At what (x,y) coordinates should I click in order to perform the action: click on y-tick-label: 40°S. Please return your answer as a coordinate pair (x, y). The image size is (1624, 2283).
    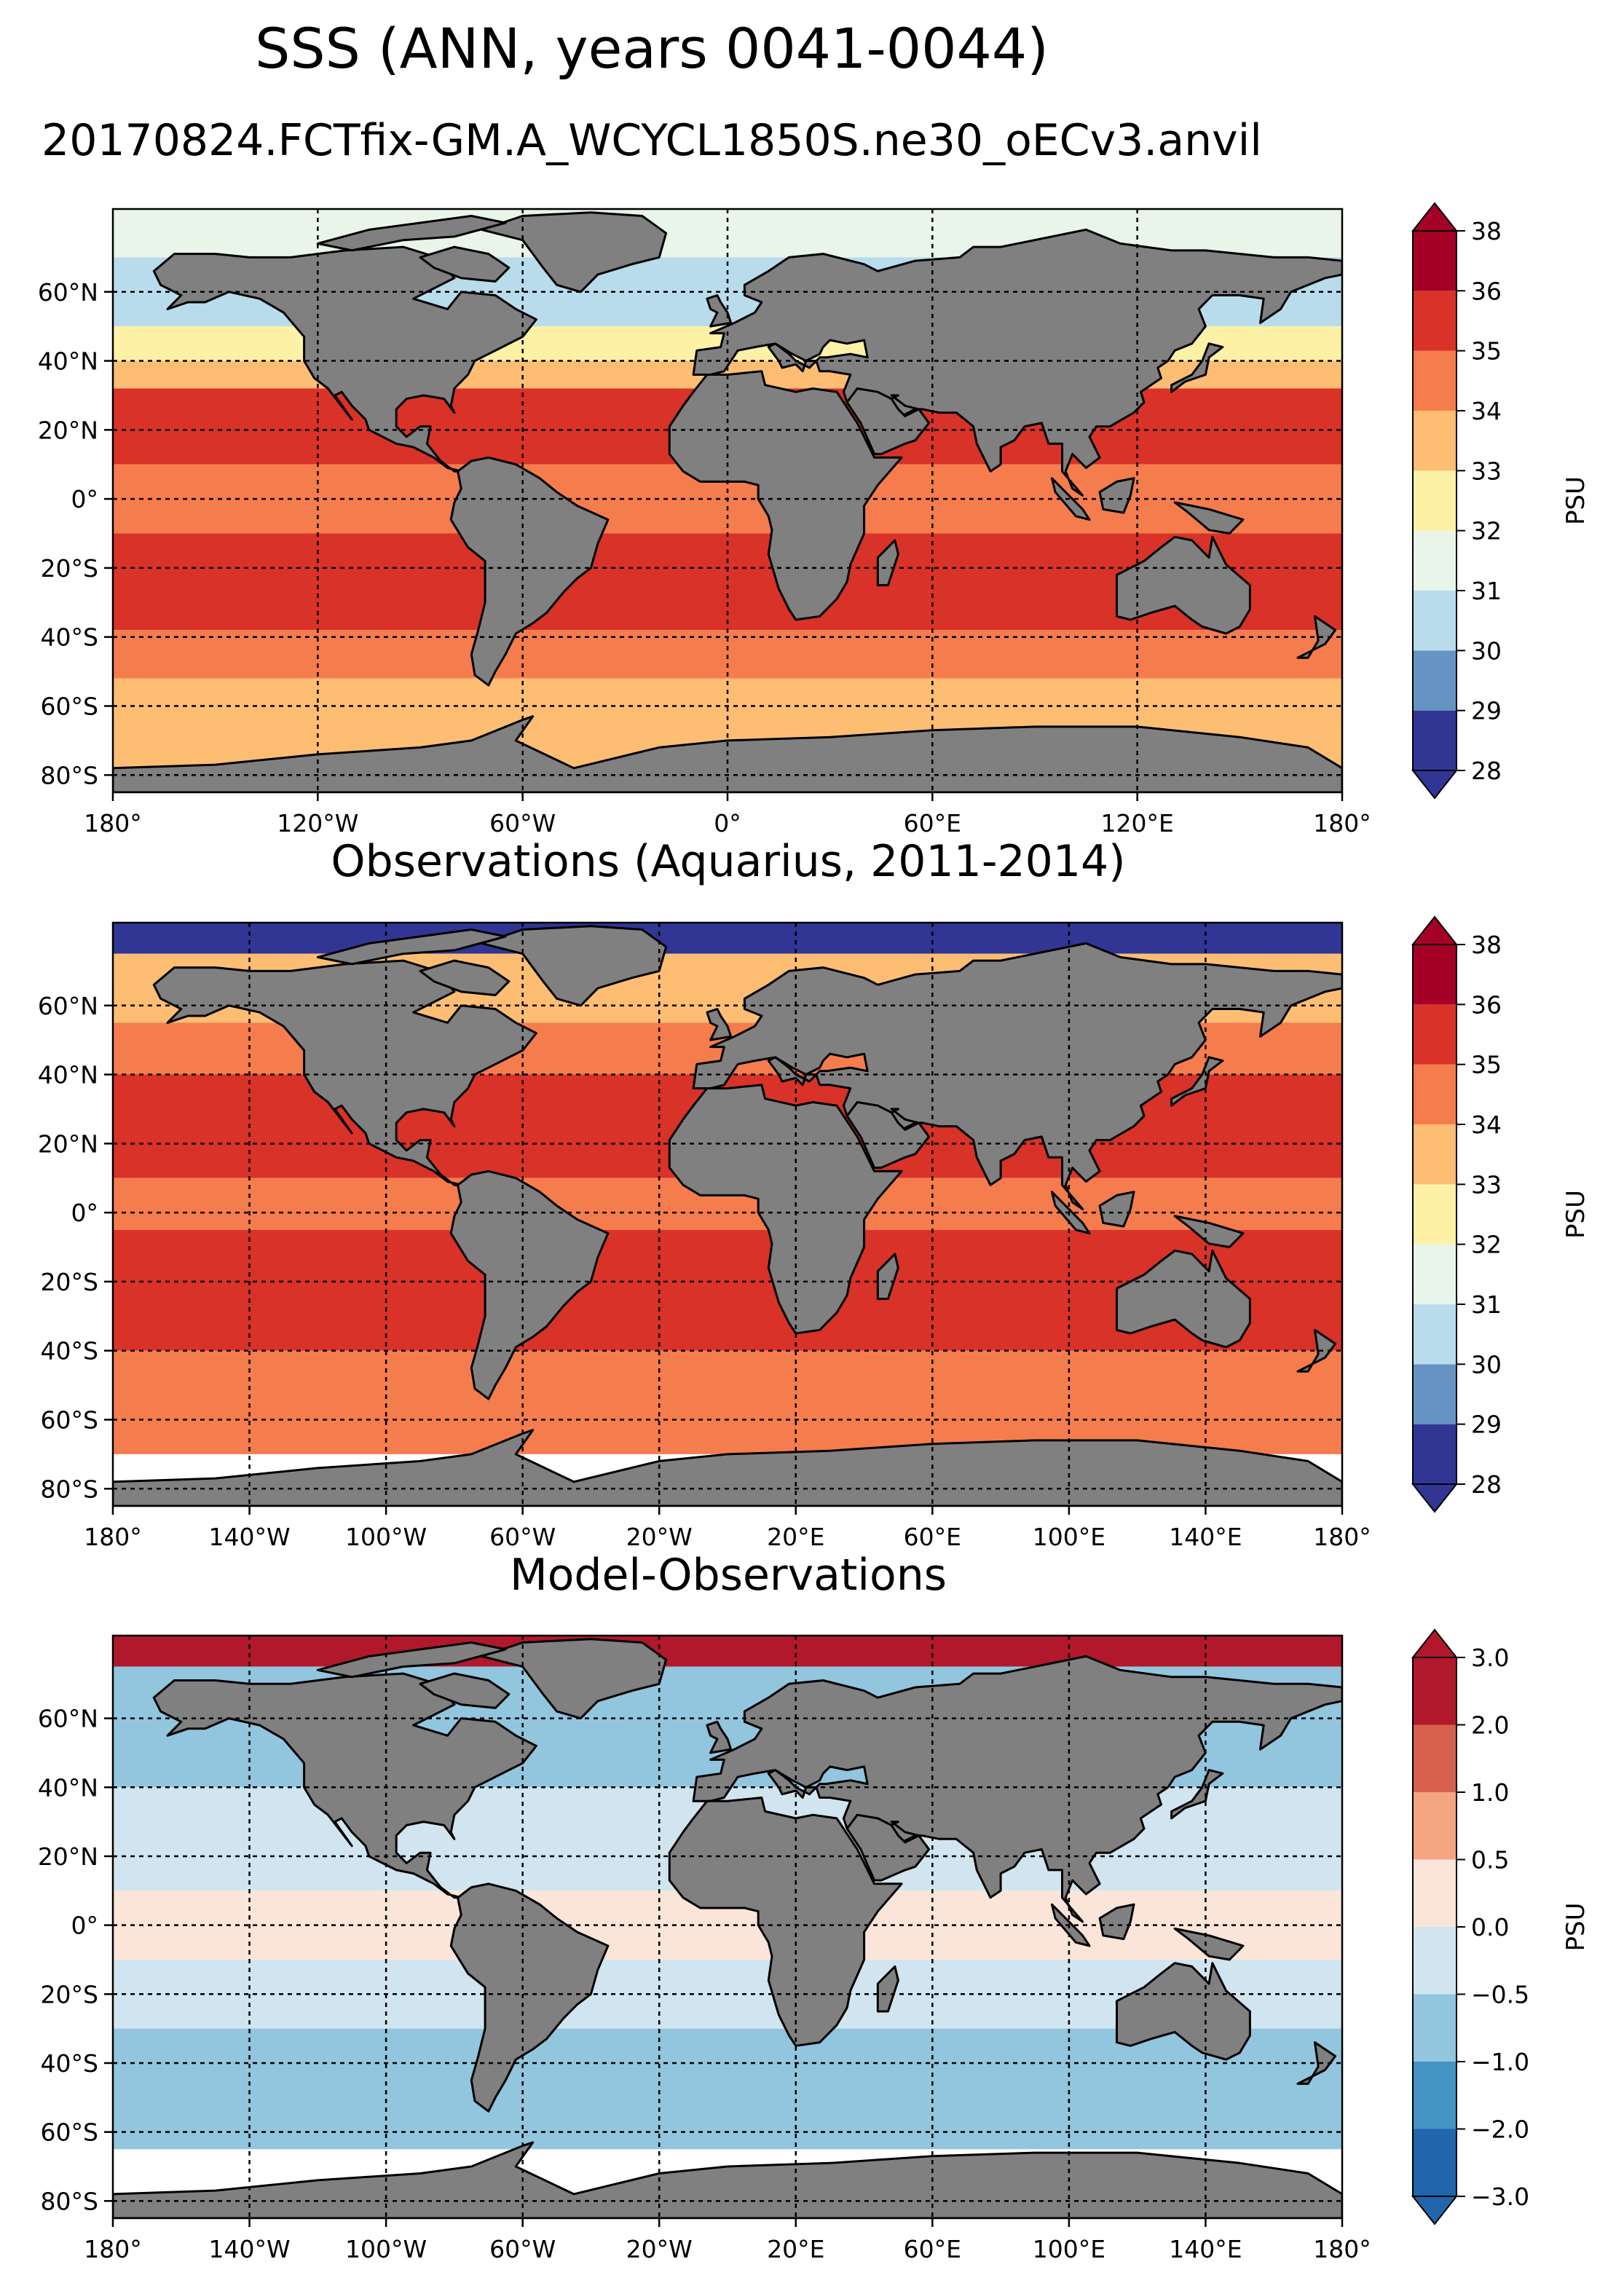
    Looking at the image, I should click on (69, 1351).